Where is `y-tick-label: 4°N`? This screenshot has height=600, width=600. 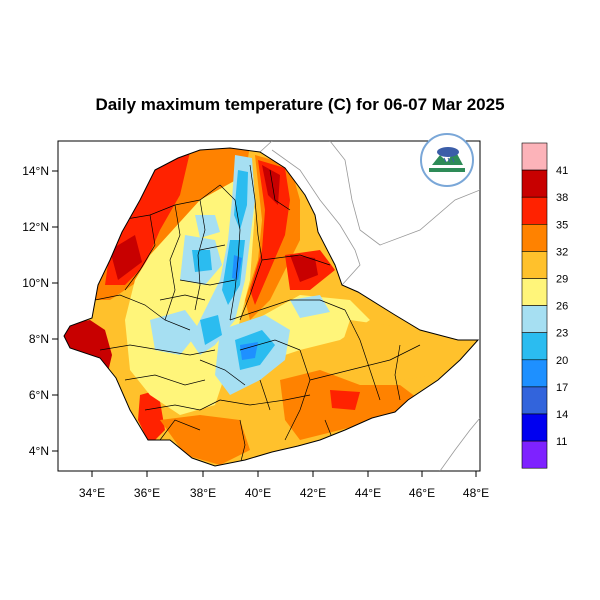 y-tick-label: 4°N is located at coordinates (39, 451).